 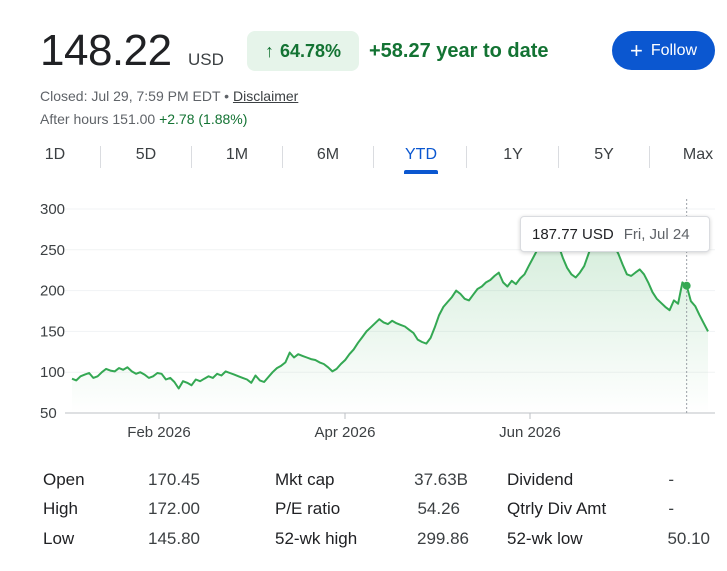 I want to click on tab-5y: 5Y, so click(x=604, y=154).